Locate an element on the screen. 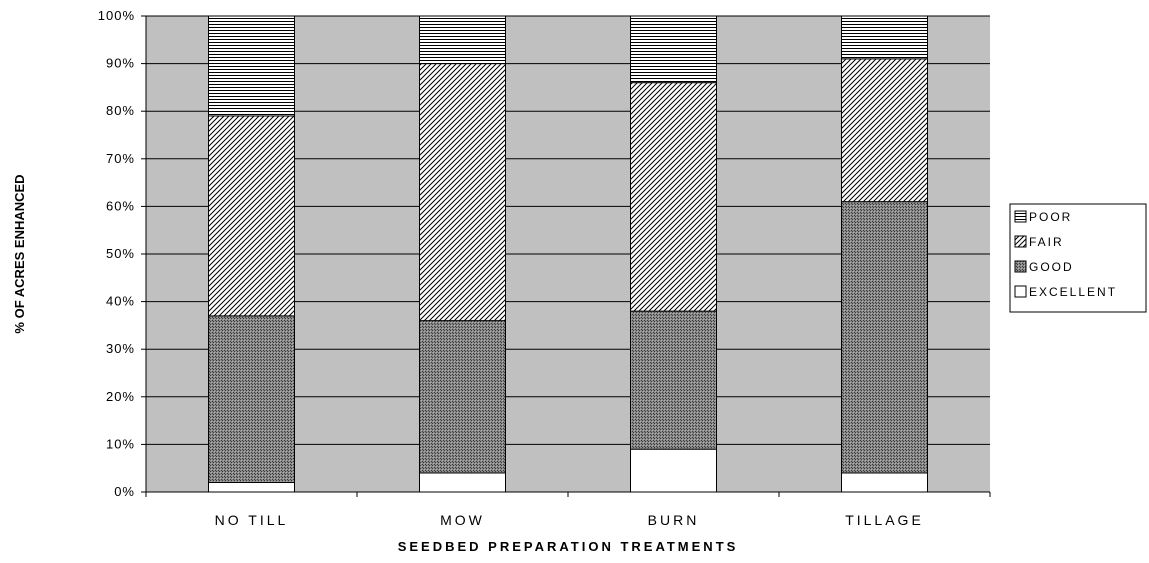 This screenshot has height=563, width=1149. bar-segment-good-tillage is located at coordinates (884, 337).